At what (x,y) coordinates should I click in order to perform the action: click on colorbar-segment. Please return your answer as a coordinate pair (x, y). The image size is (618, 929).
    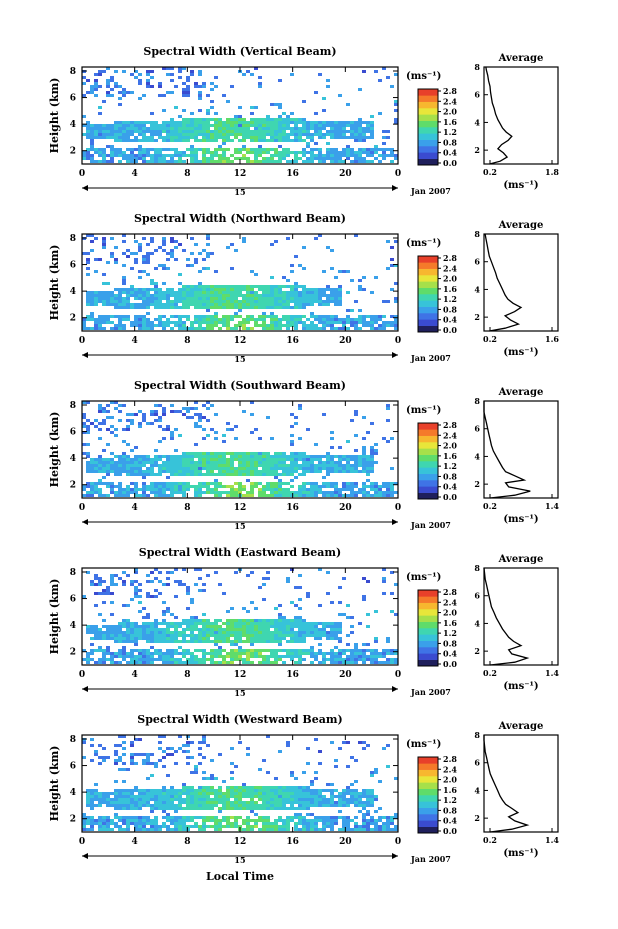
    Looking at the image, I should click on (428, 650).